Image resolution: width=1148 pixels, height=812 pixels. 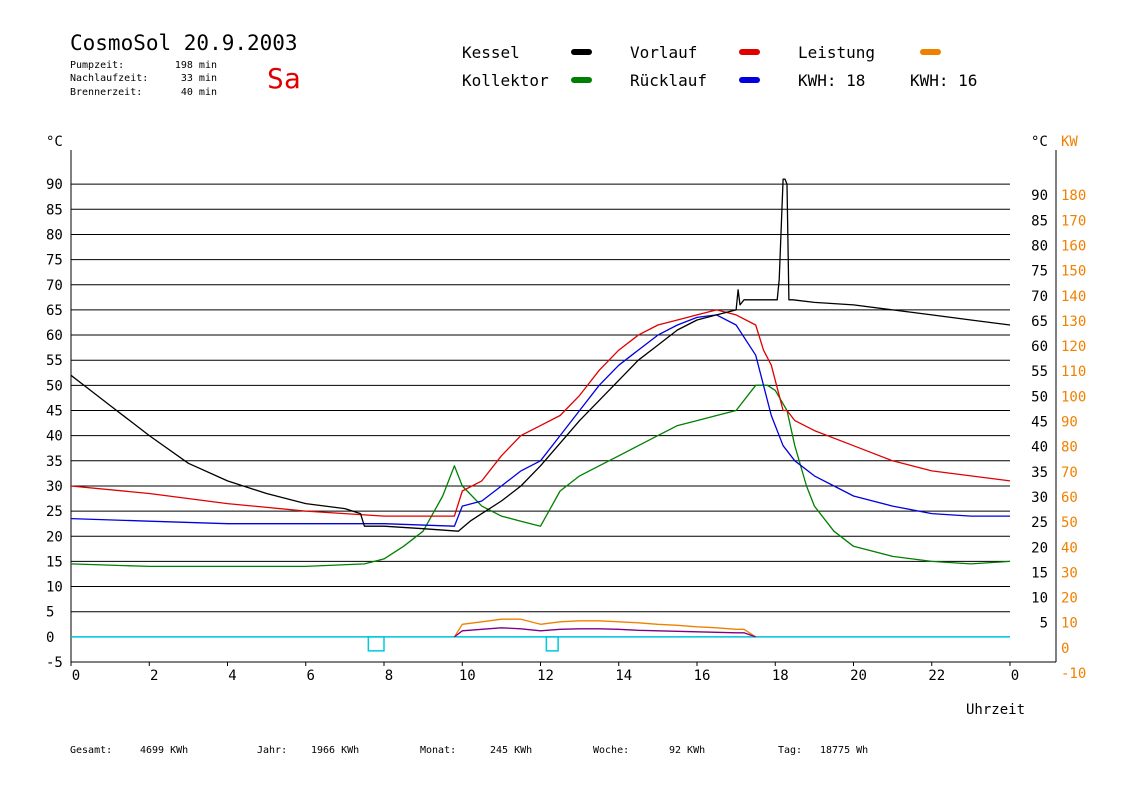 I want to click on y-unit-left: °C, so click(x=54, y=142).